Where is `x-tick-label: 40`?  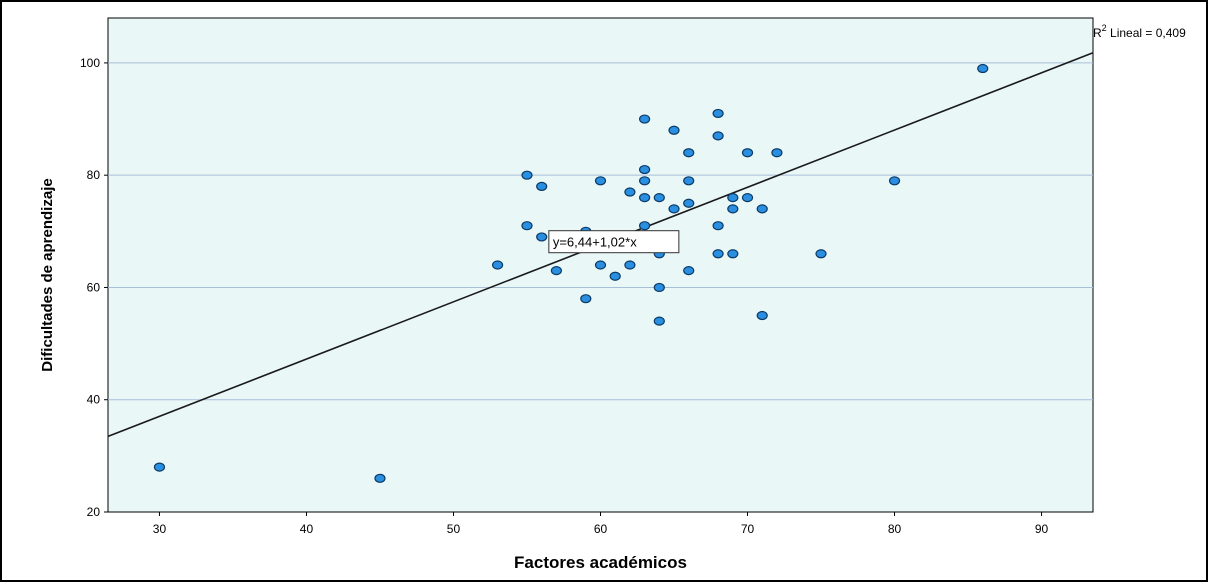 x-tick-label: 40 is located at coordinates (307, 529).